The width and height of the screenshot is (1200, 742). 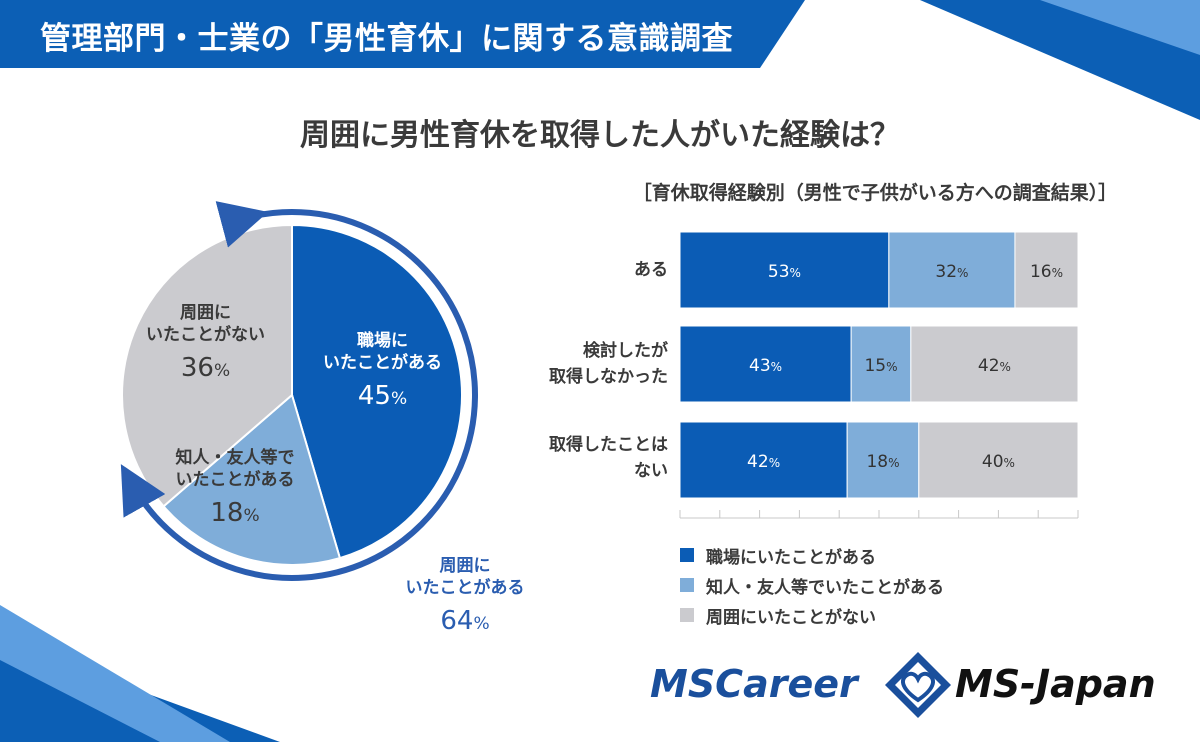 What do you see at coordinates (651, 270) in the screenshot?
I see `bar-category-label: ある` at bounding box center [651, 270].